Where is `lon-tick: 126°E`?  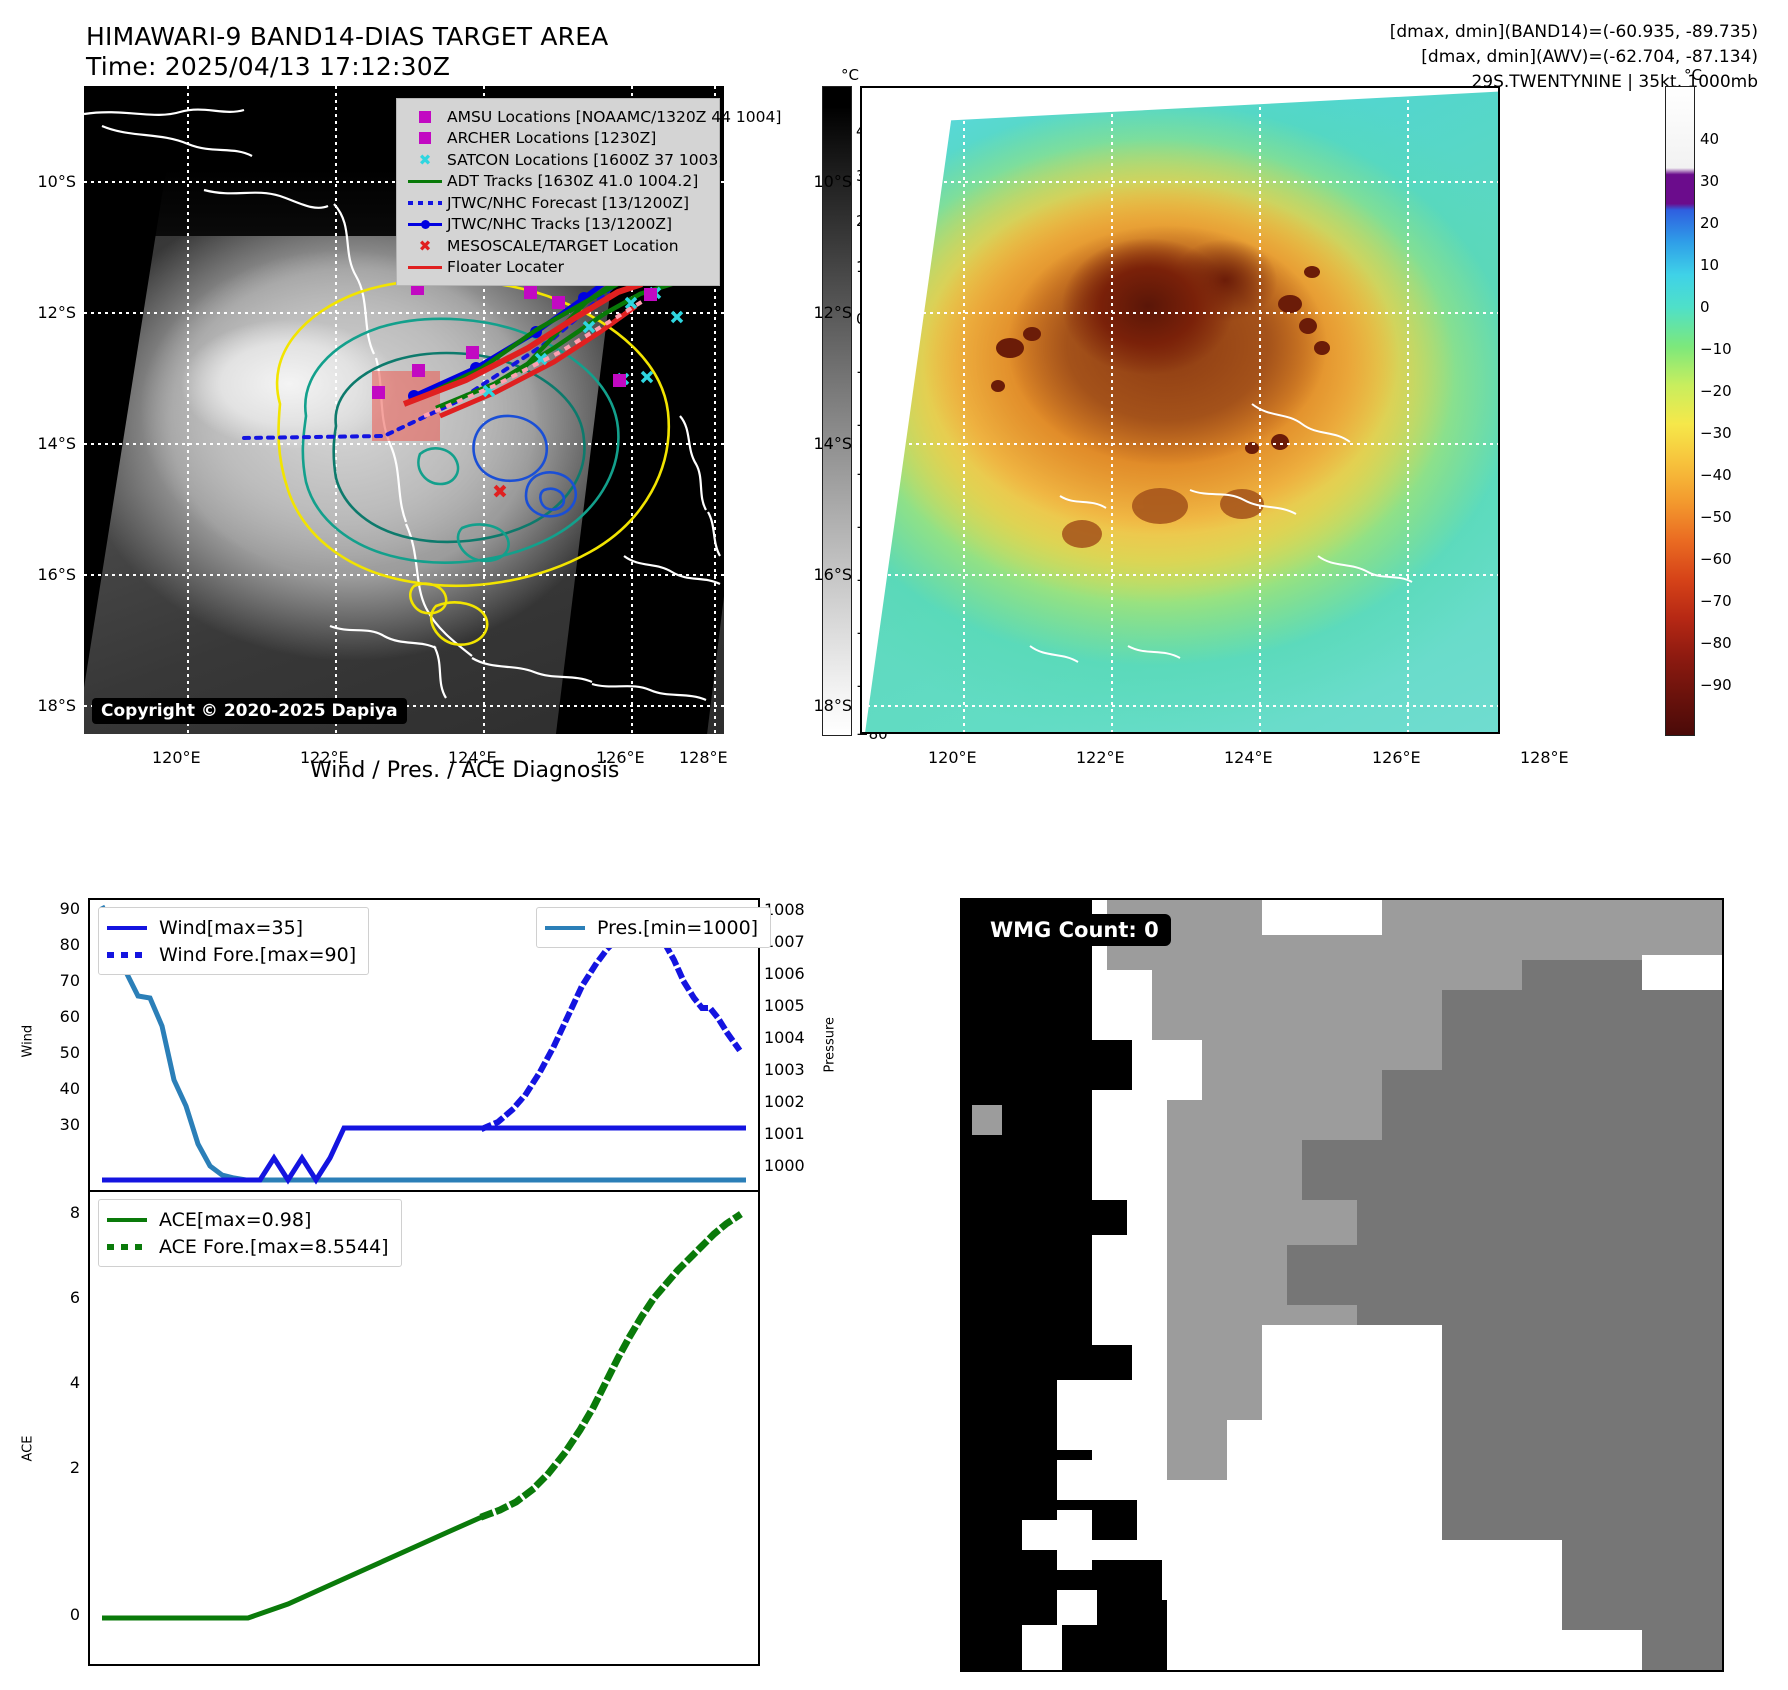
lon-tick: 126°E is located at coordinates (620, 757).